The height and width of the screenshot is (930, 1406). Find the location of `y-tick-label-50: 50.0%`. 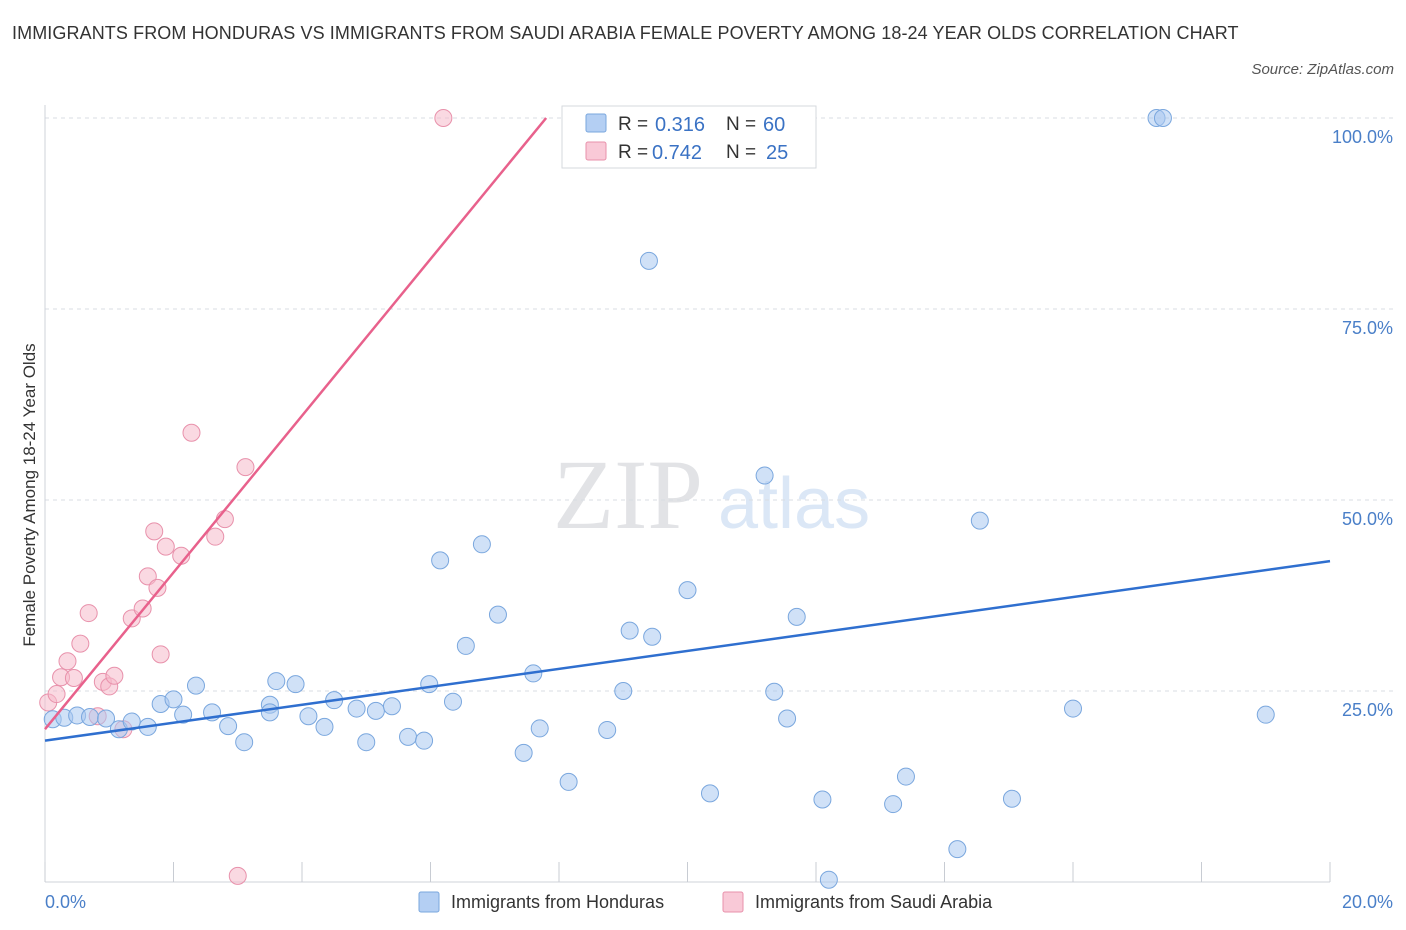

y-tick-label-50: 50.0% is located at coordinates (1367, 519).